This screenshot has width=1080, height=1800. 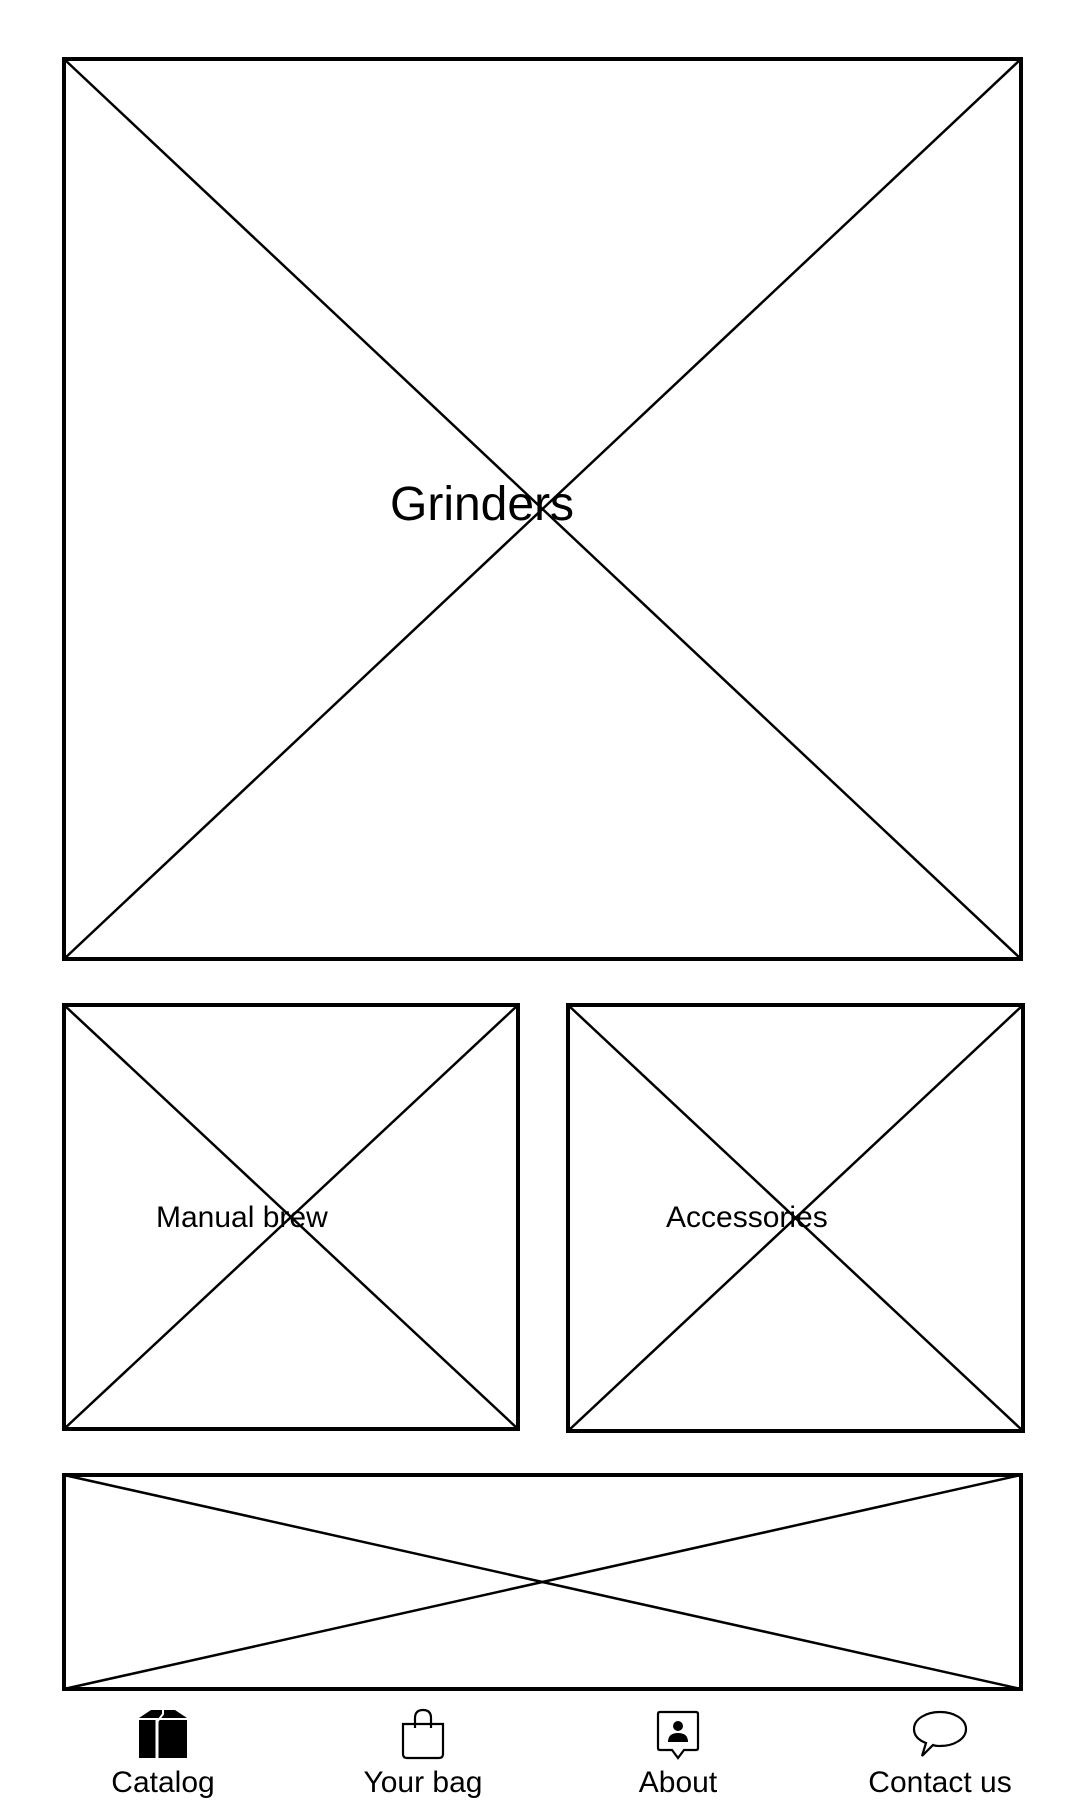 I want to click on nav-label-your-bag: Your bag, so click(x=423, y=1782).